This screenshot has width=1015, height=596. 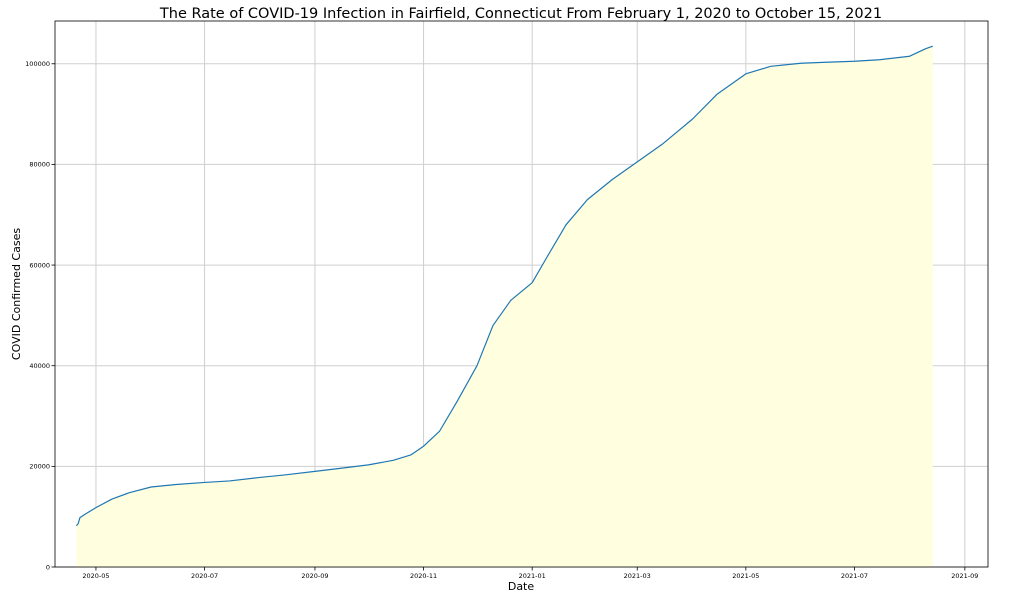 What do you see at coordinates (854, 576) in the screenshot?
I see `x-tick-label: 2021-07` at bounding box center [854, 576].